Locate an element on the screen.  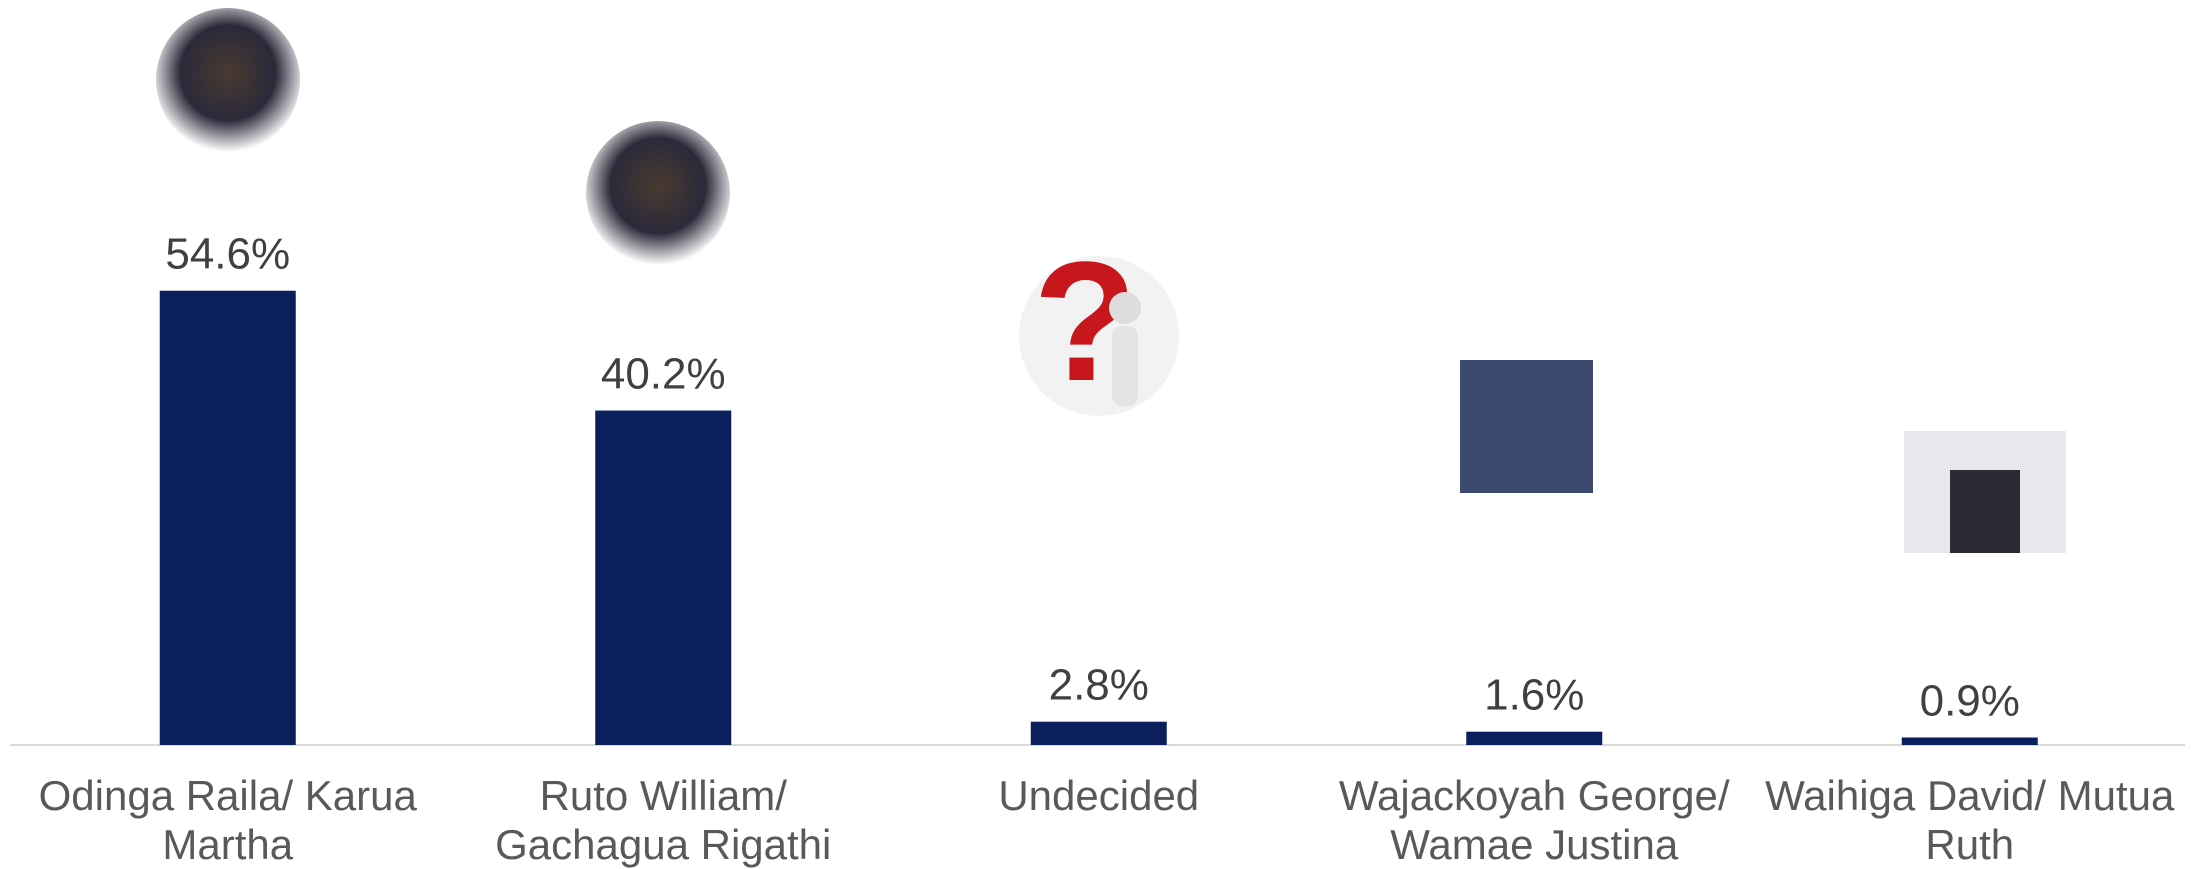
value-label: 0.9% is located at coordinates (1970, 701).